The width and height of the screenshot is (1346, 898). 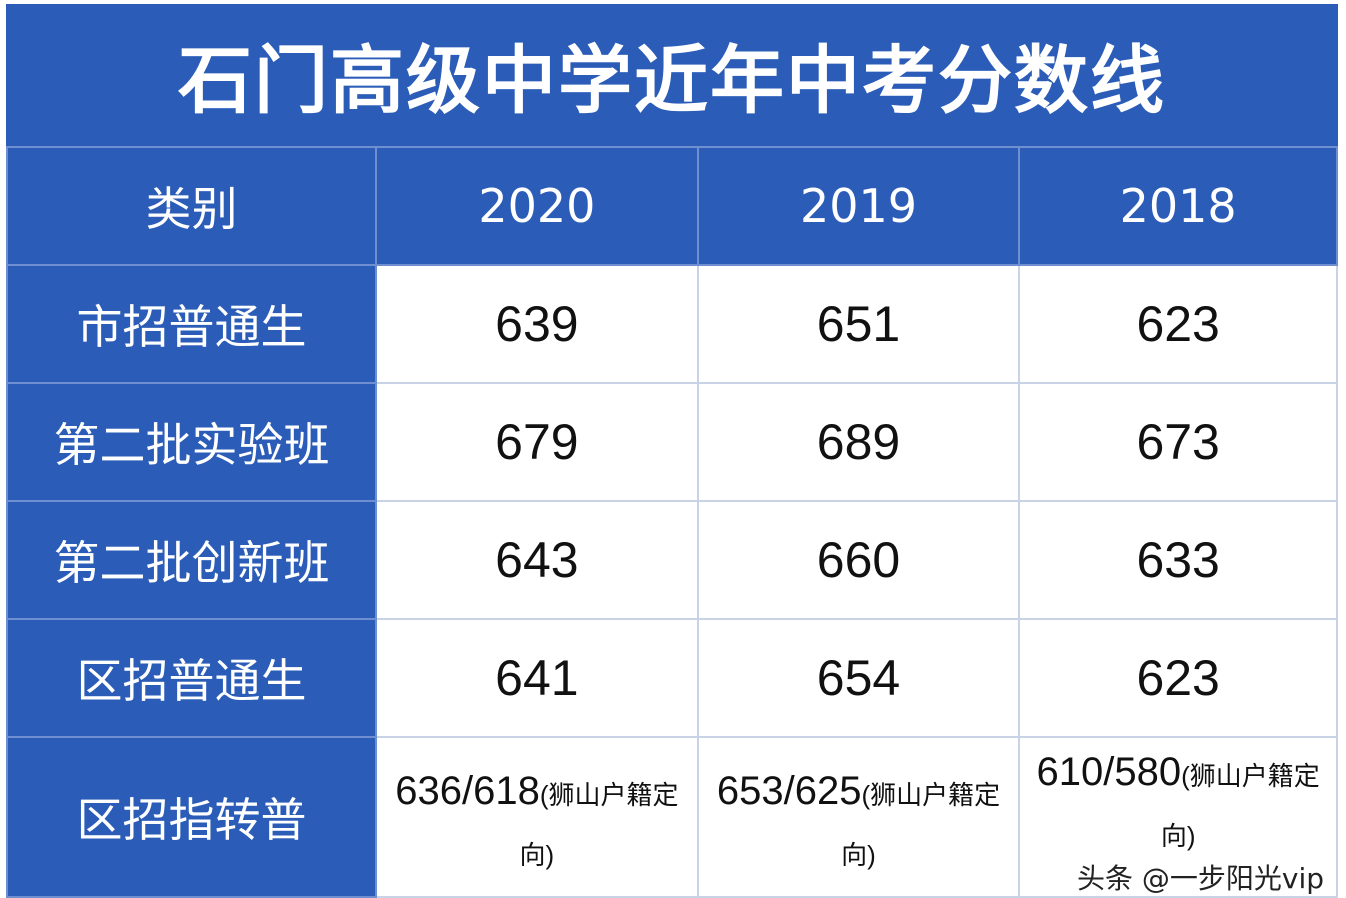 What do you see at coordinates (1178, 442) in the screenshot?
I see `score-cell: 673` at bounding box center [1178, 442].